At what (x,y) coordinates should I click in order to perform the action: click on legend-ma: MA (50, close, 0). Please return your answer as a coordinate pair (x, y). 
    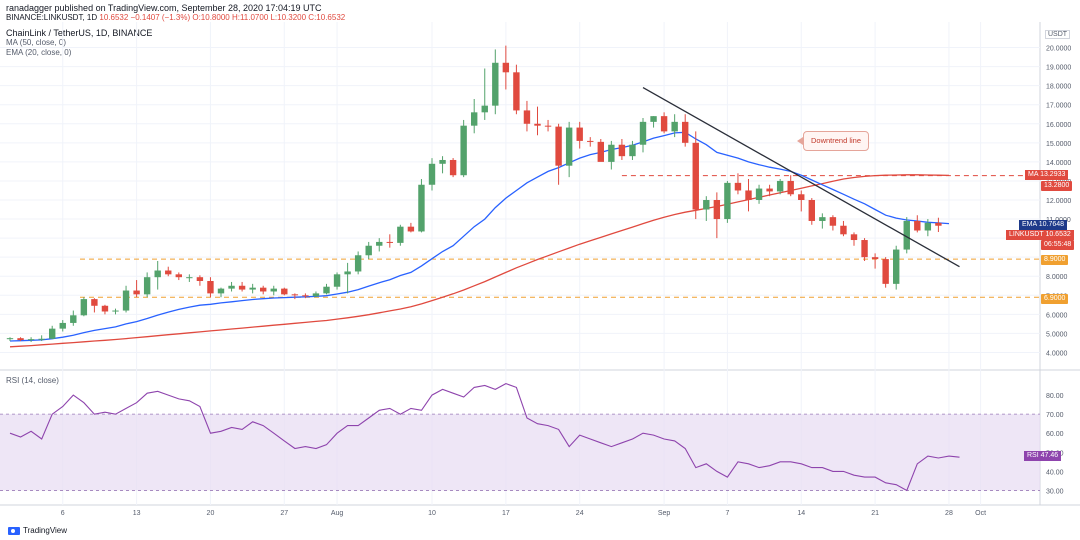
    Looking at the image, I should click on (36, 42).